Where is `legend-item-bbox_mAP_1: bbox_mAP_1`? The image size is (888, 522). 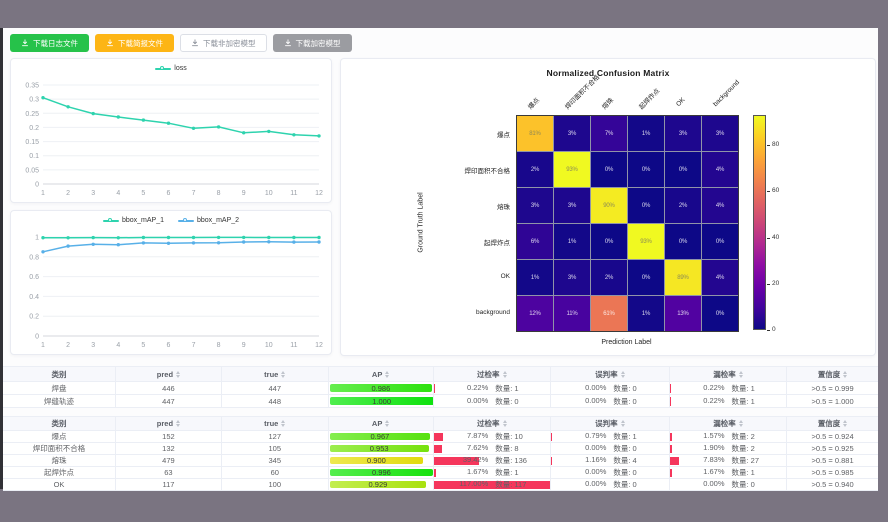 legend-item-bbox_mAP_1: bbox_mAP_1 is located at coordinates (133, 220).